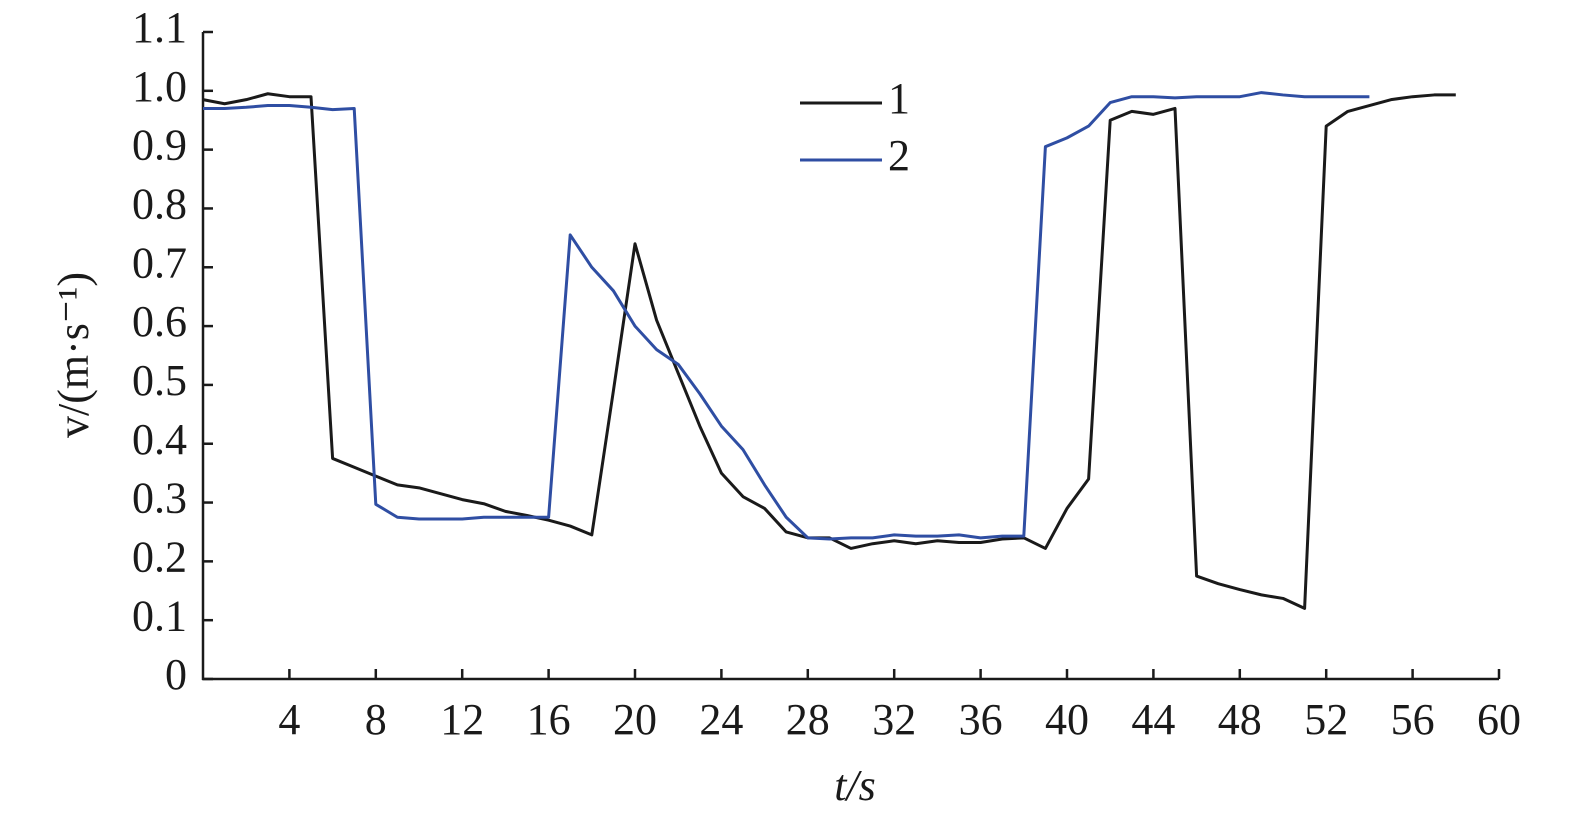 This screenshot has width=1575, height=827. What do you see at coordinates (159, 86) in the screenshot?
I see `y-tick-label: 1.0` at bounding box center [159, 86].